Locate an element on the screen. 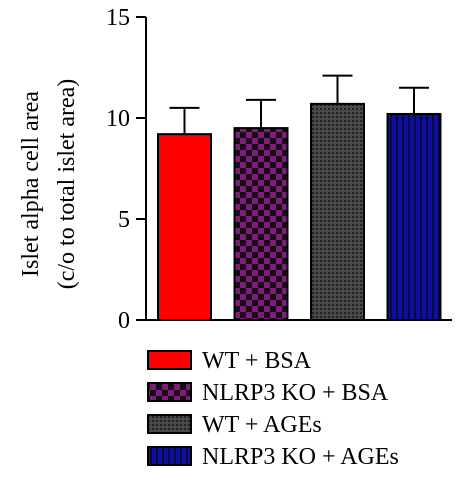 The image size is (463, 484). y-axis-label-line2: (c/o to total islet area) is located at coordinates (67, 184).